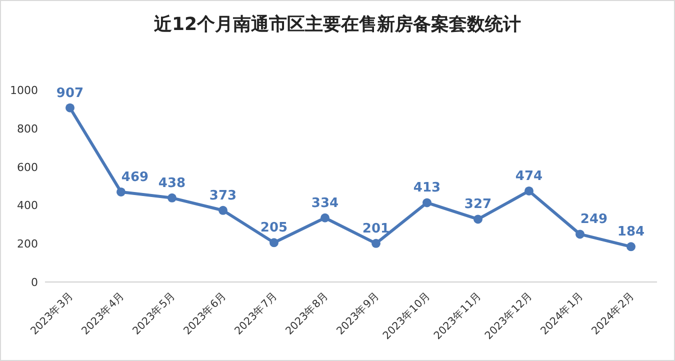 The height and width of the screenshot is (361, 675). Describe the element at coordinates (274, 228) in the screenshot. I see `data-label: 205` at that location.